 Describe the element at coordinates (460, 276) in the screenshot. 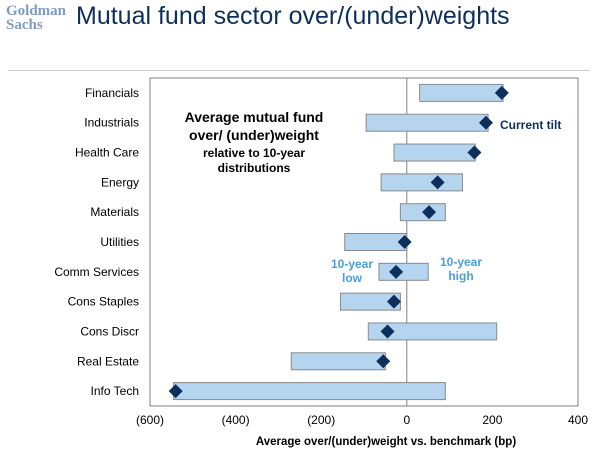

I see `ten-year-high-label-2: high` at that location.